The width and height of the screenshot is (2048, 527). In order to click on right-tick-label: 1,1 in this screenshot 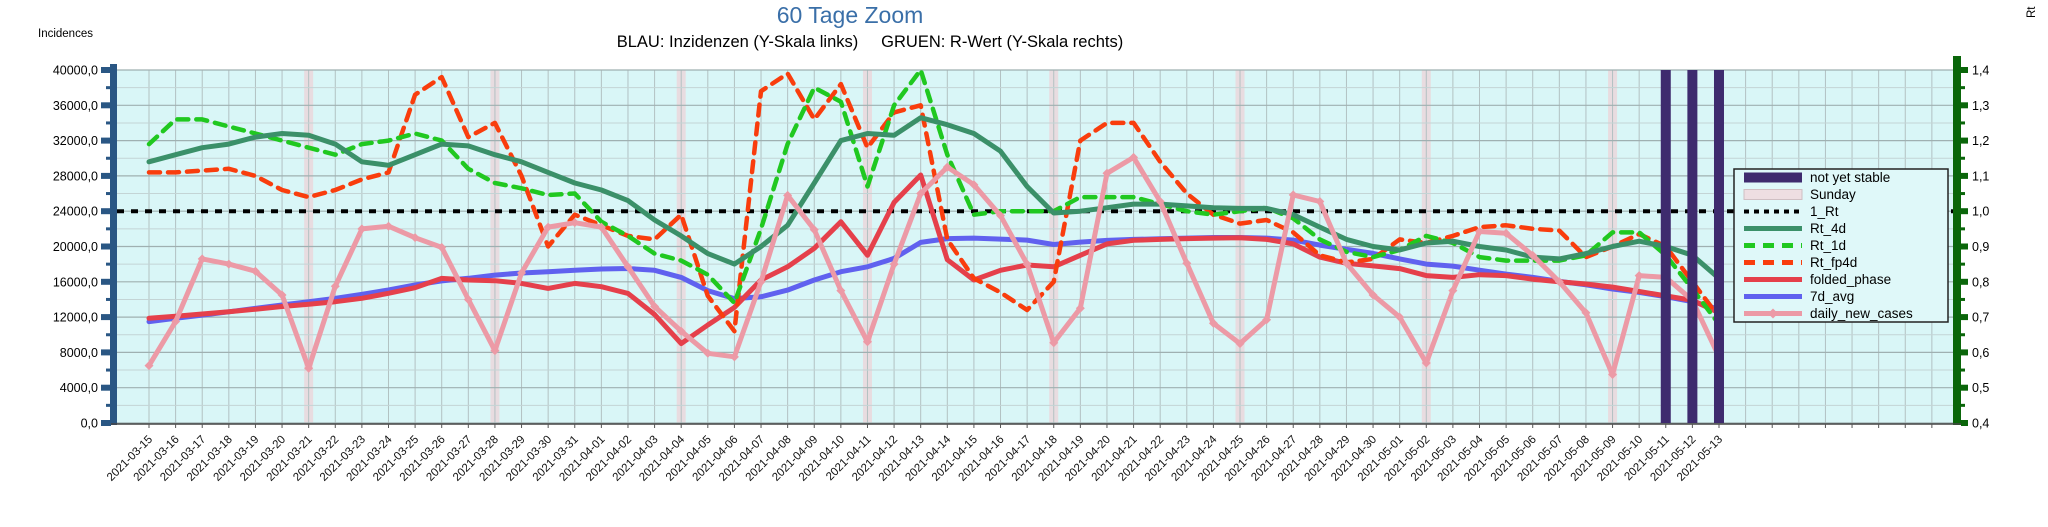, I will do `click(1980, 176)`.